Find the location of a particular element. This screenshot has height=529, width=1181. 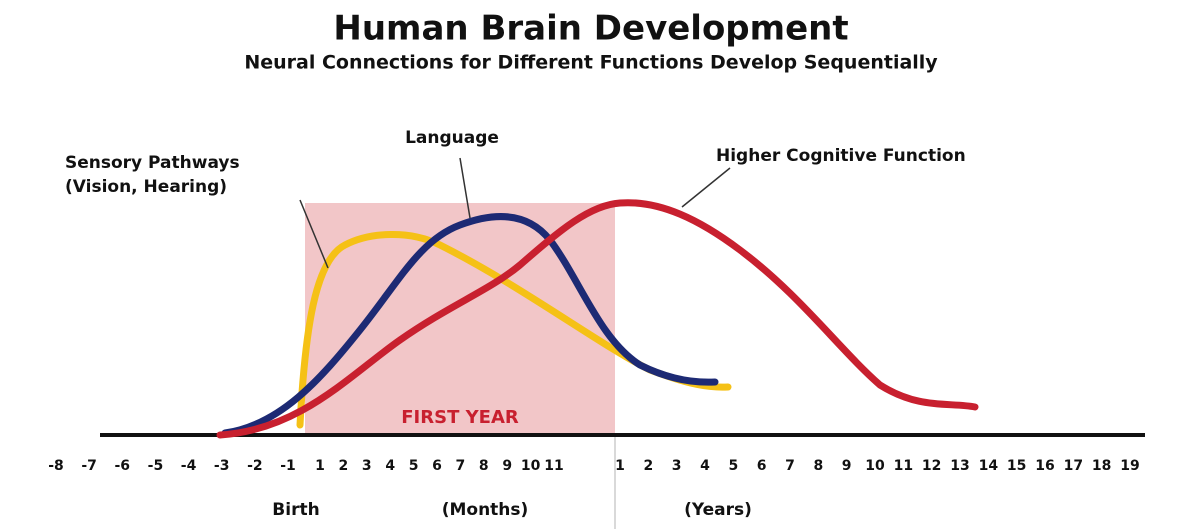

curve-label: Sensory Pathways is located at coordinates (152, 163).